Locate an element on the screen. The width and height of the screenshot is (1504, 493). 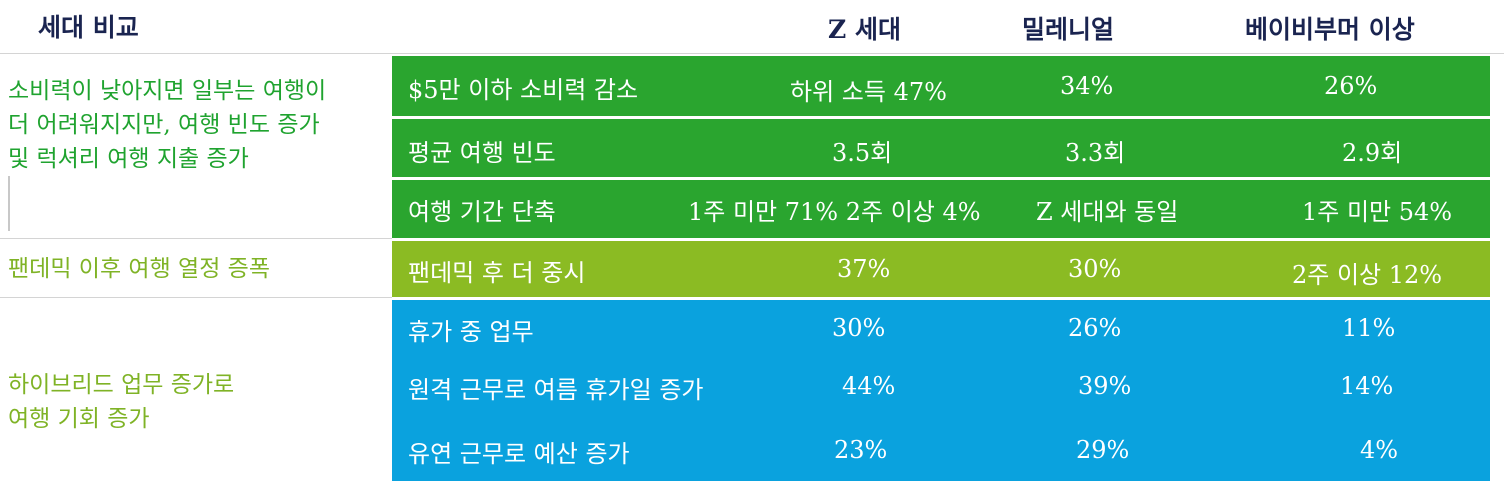
metric-label: 평균 여행 빈도 is located at coordinates (482, 153).